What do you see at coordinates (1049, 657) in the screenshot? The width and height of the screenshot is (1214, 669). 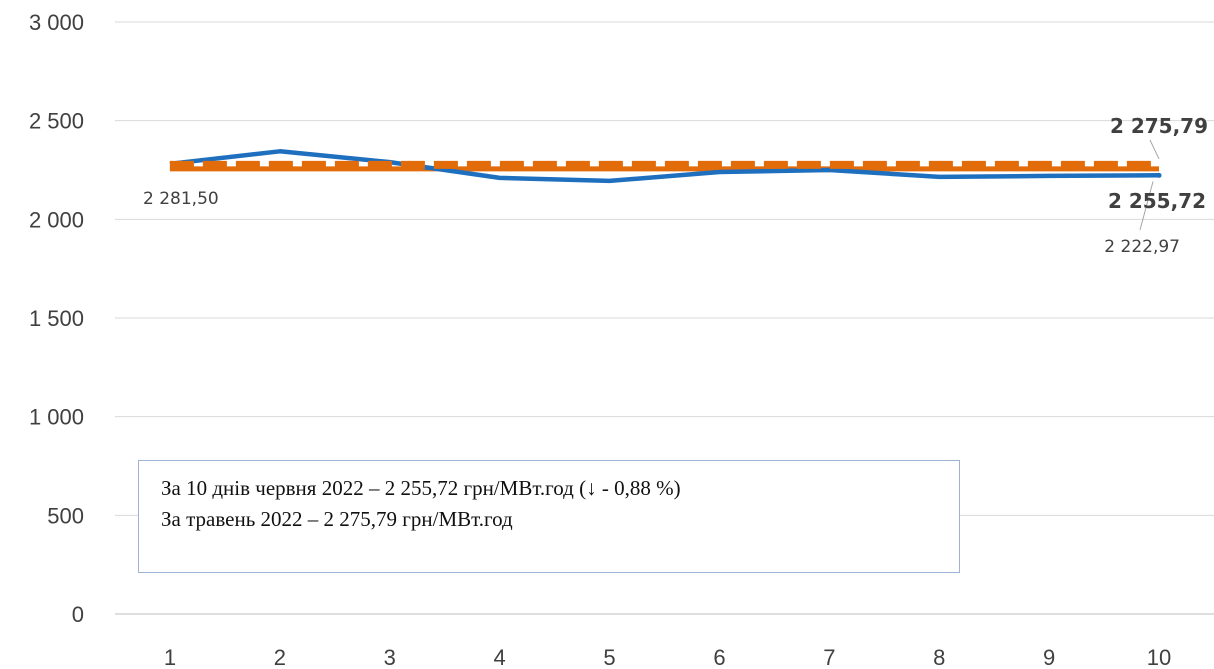 I see `x-tick-label: 9` at bounding box center [1049, 657].